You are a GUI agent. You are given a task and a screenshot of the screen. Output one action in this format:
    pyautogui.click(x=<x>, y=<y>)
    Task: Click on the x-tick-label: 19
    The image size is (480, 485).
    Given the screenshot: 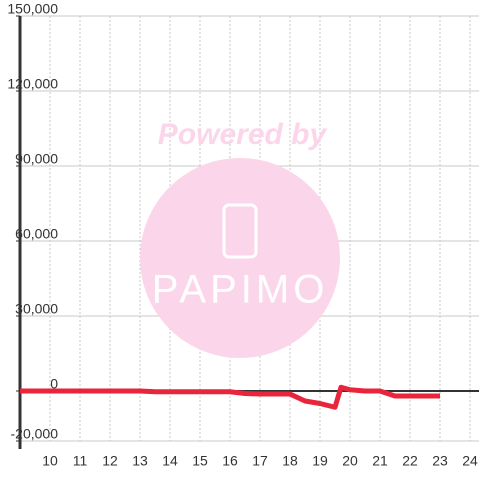 What is the action you would take?
    pyautogui.click(x=320, y=461)
    